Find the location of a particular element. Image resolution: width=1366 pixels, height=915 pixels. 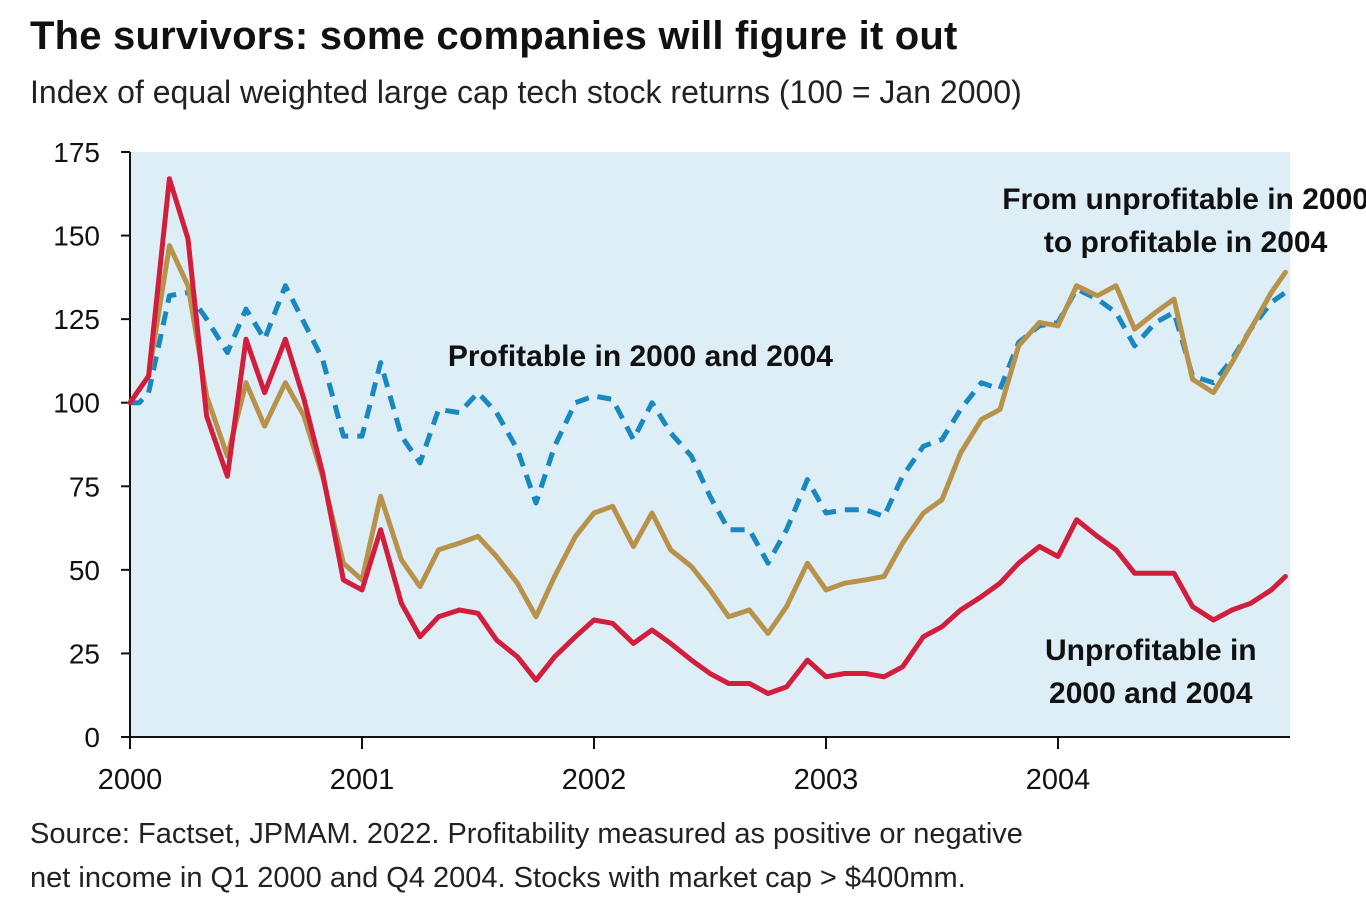

x-tick-label: 2001 is located at coordinates (362, 780).